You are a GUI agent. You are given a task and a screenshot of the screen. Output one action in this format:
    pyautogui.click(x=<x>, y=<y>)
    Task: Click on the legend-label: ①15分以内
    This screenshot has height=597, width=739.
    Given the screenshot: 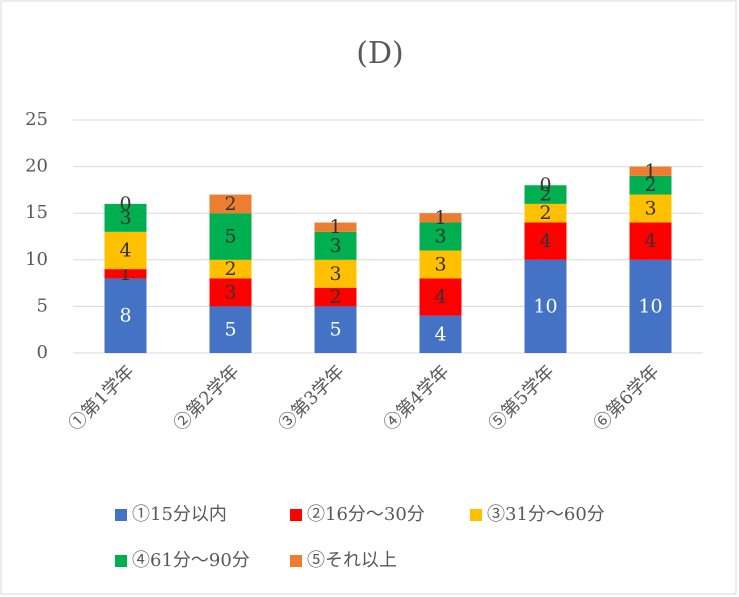 What is the action you would take?
    pyautogui.click(x=179, y=514)
    